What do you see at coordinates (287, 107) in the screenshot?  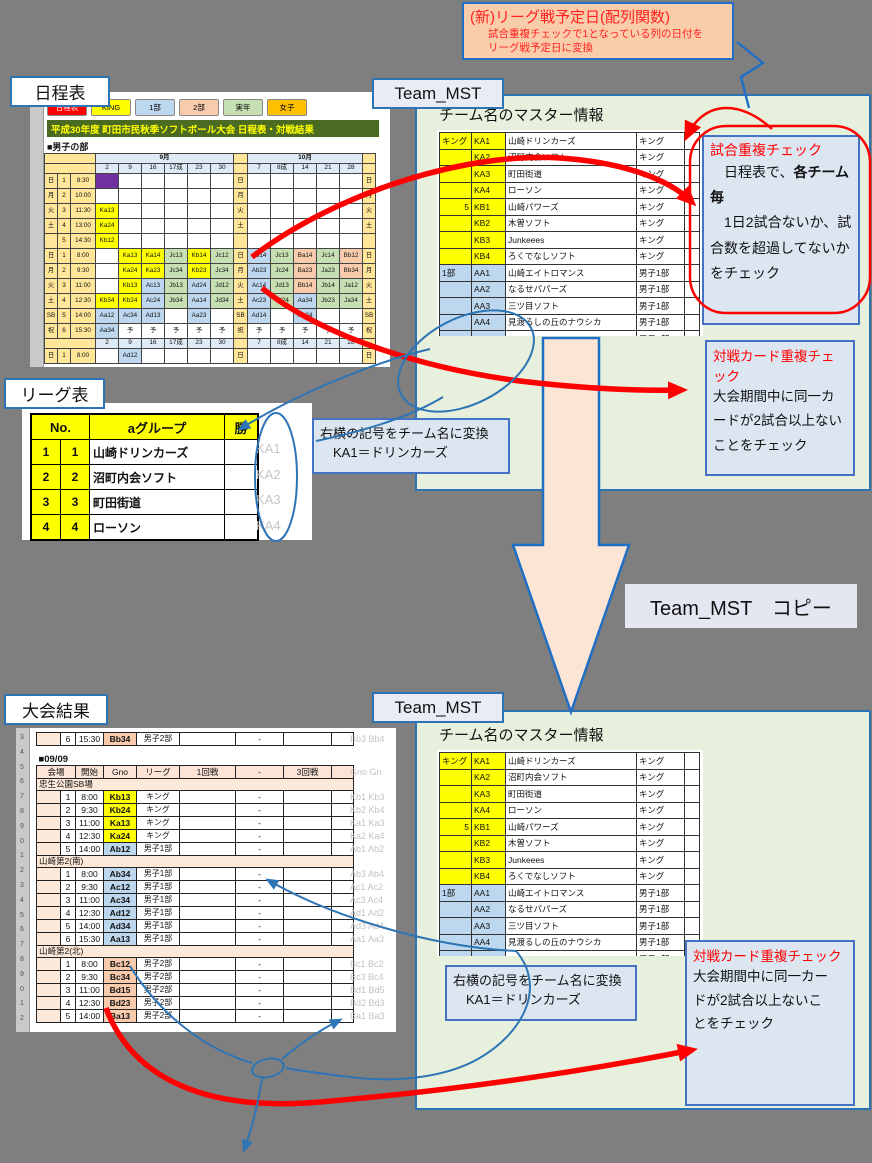 I see `sheet-button-joshi: 女子` at bounding box center [287, 107].